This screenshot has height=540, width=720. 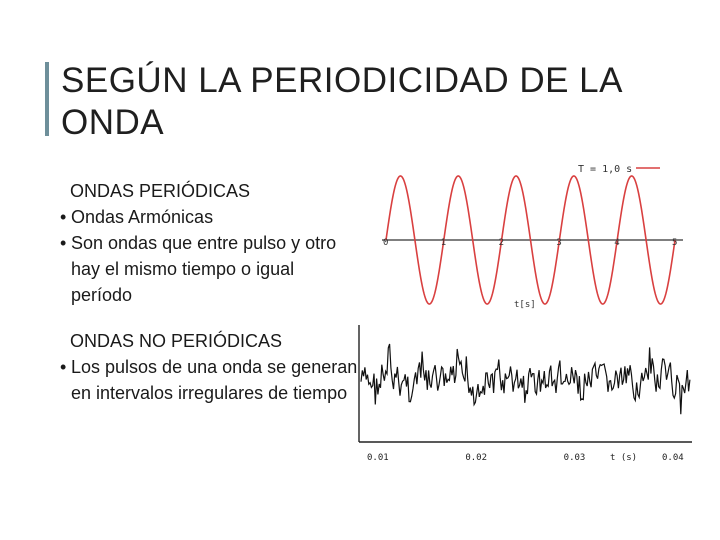 I want to click on x-tick-label: 0, so click(x=385, y=243).